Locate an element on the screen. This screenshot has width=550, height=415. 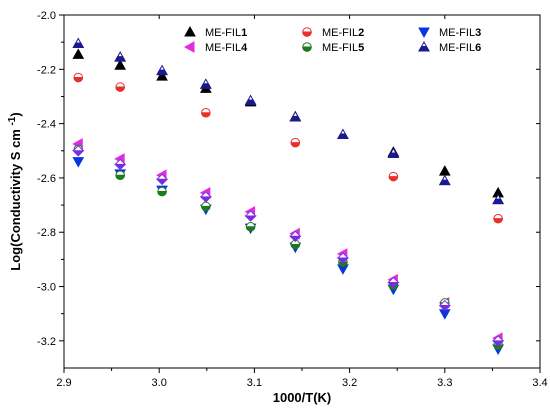
y-axis-title-sup: -1 is located at coordinates (12, 120).